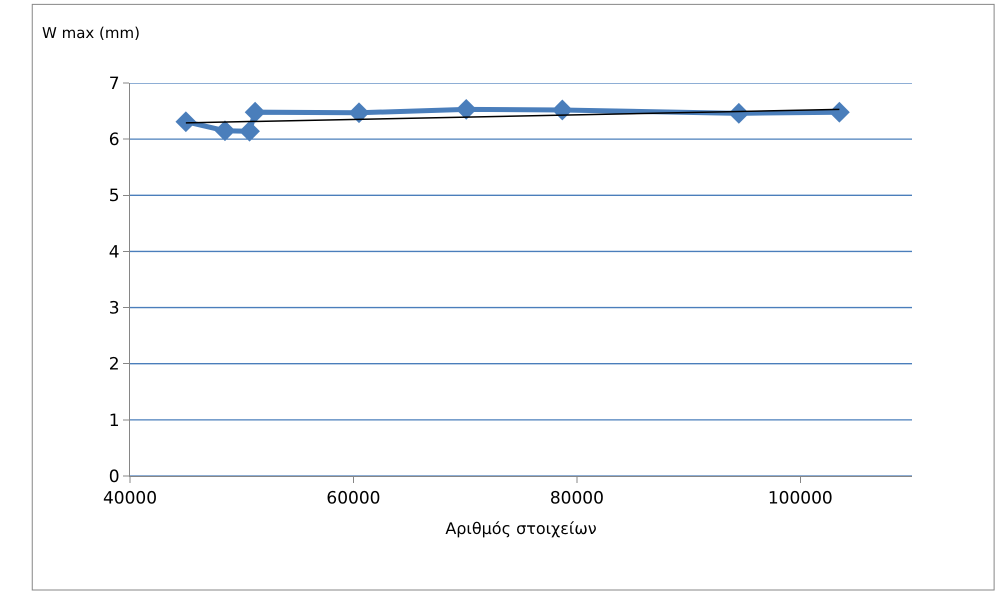  What do you see at coordinates (114, 308) in the screenshot?
I see `y-tick-label: 3` at bounding box center [114, 308].